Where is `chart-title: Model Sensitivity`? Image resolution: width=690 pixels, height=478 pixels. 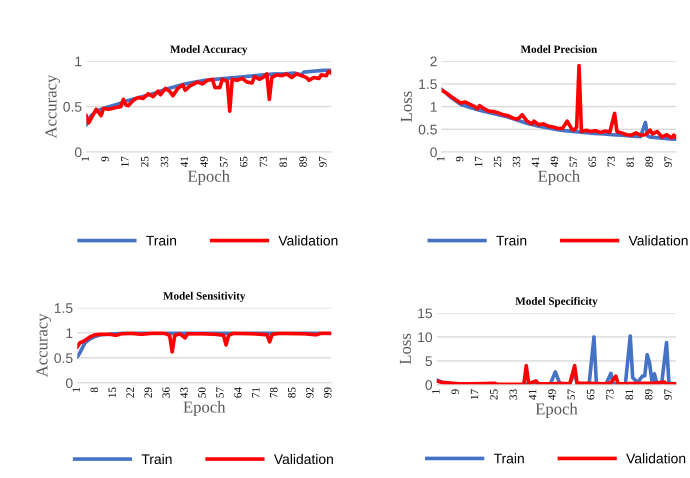
chart-title: Model Sensitivity is located at coordinates (204, 297).